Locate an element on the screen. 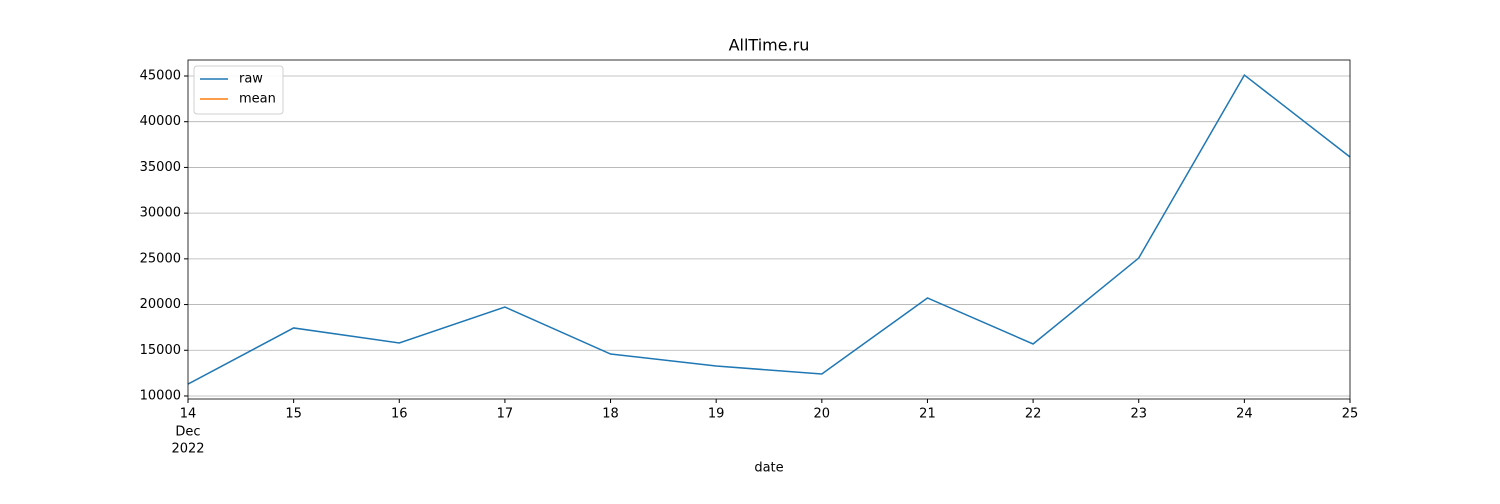  y-tick-label: 20000 is located at coordinates (160, 304).